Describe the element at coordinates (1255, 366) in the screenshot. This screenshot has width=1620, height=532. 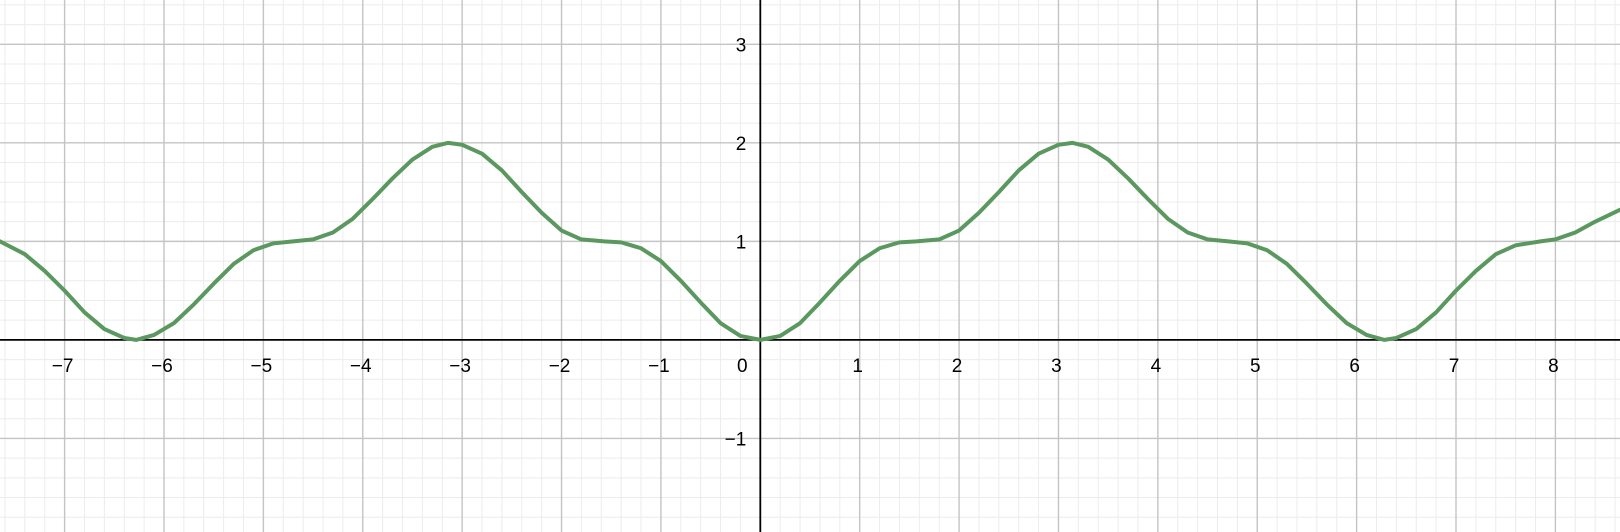
I see `x-tick-label: 5` at that location.